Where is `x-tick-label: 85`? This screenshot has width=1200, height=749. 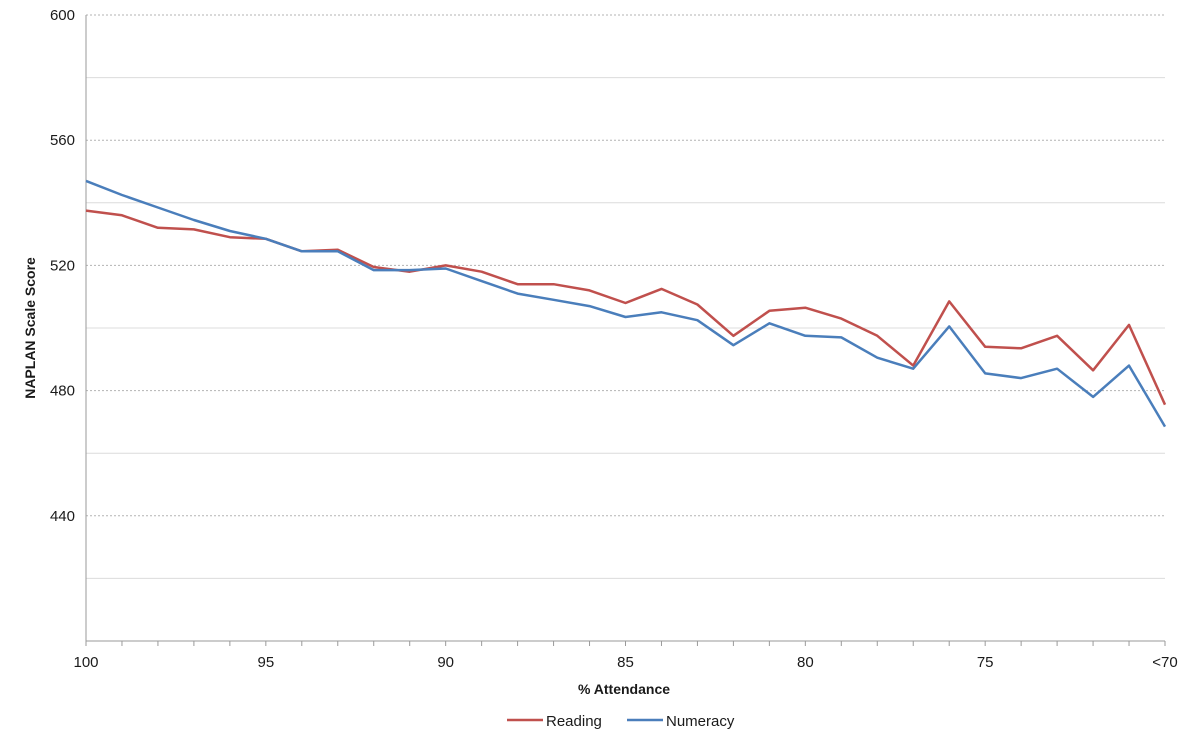
x-tick-label: 85 is located at coordinates (625, 662).